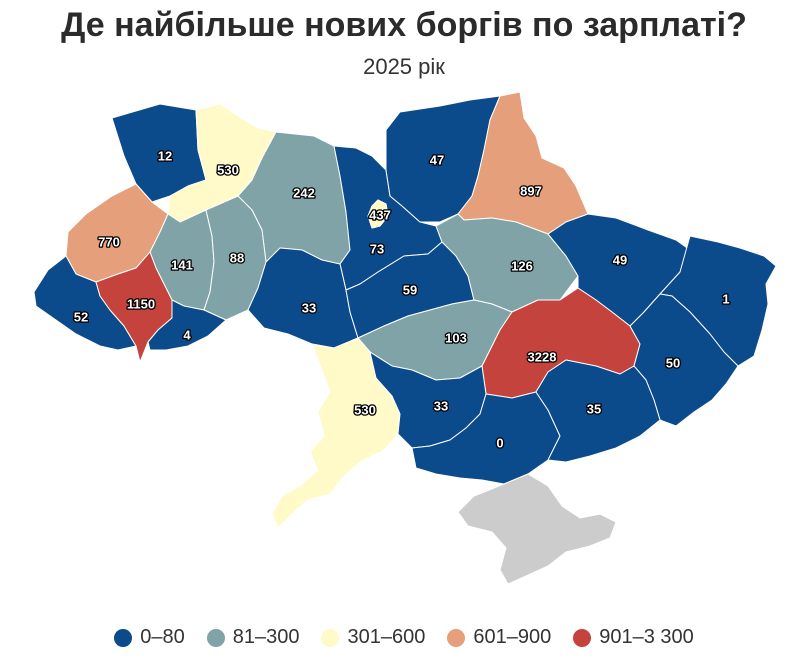  What do you see at coordinates (410, 289) in the screenshot?
I see `label-cherkasy: 59` at bounding box center [410, 289].